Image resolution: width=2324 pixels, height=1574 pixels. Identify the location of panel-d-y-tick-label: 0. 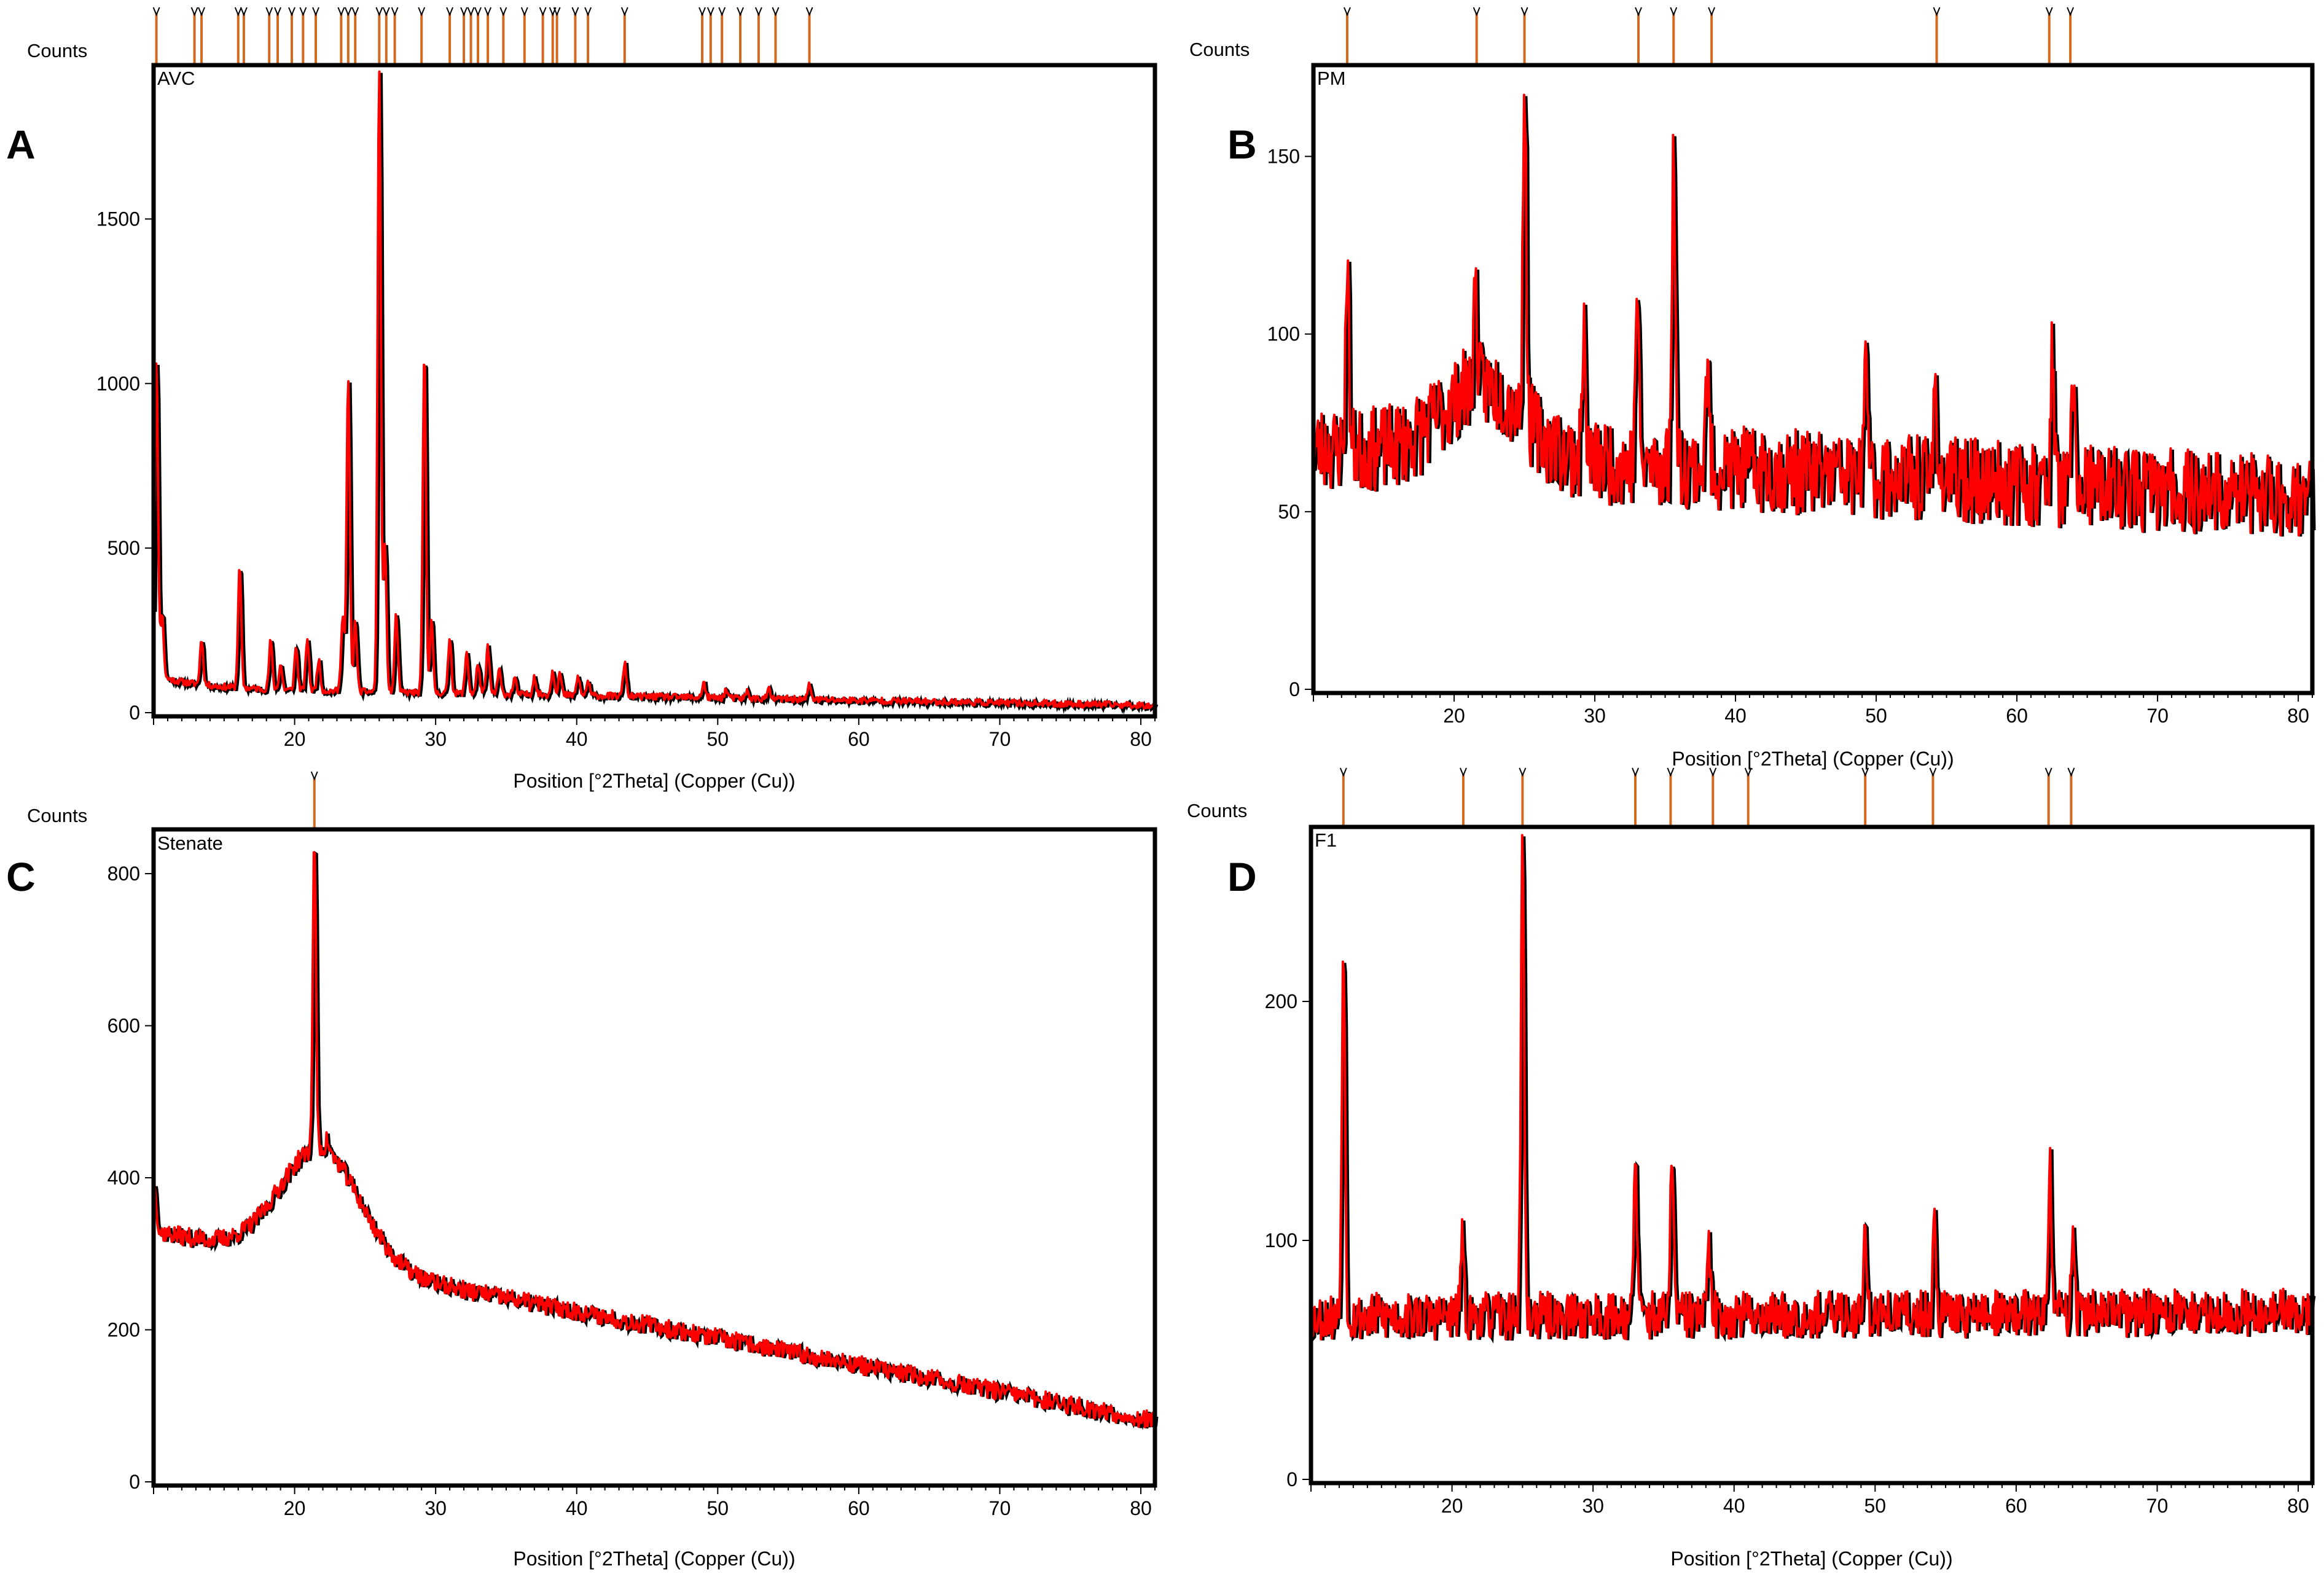
(1291, 1479).